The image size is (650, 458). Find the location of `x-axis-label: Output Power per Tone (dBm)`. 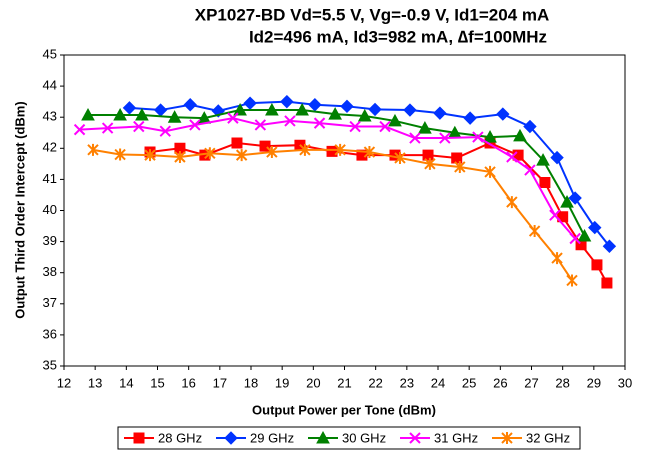

x-axis-label: Output Power per Tone (dBm) is located at coordinates (344, 409).